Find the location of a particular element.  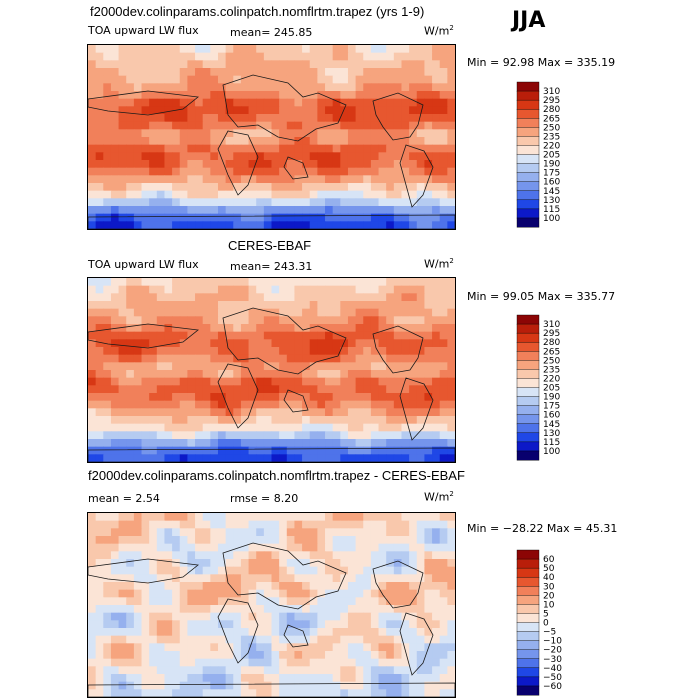

coastline-path is located at coordinates (271, 454).